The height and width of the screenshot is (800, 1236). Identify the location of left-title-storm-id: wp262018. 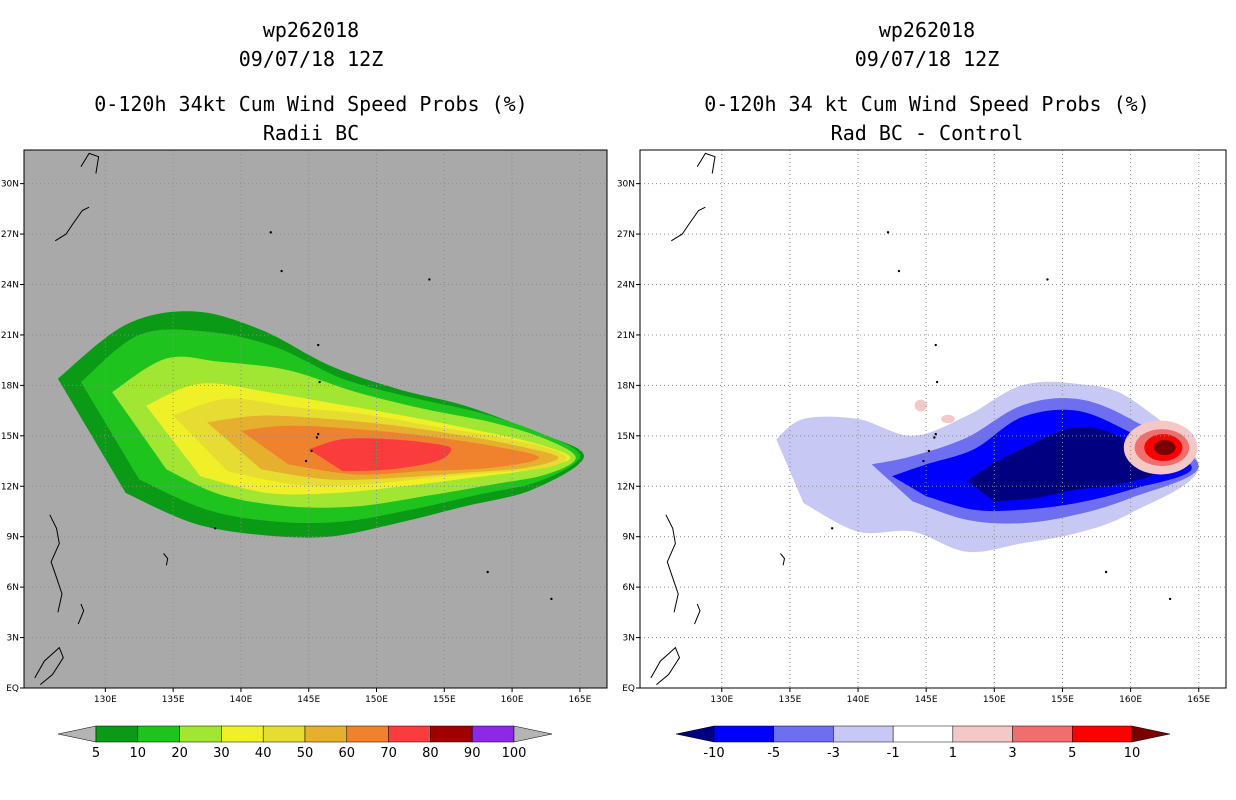
(311, 30).